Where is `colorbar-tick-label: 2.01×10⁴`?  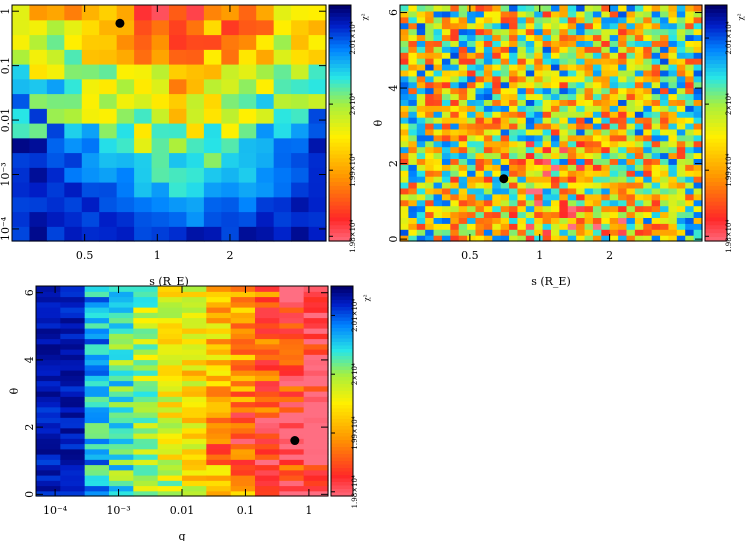 colorbar-tick-label: 2.01×10⁴ is located at coordinates (355, 315).